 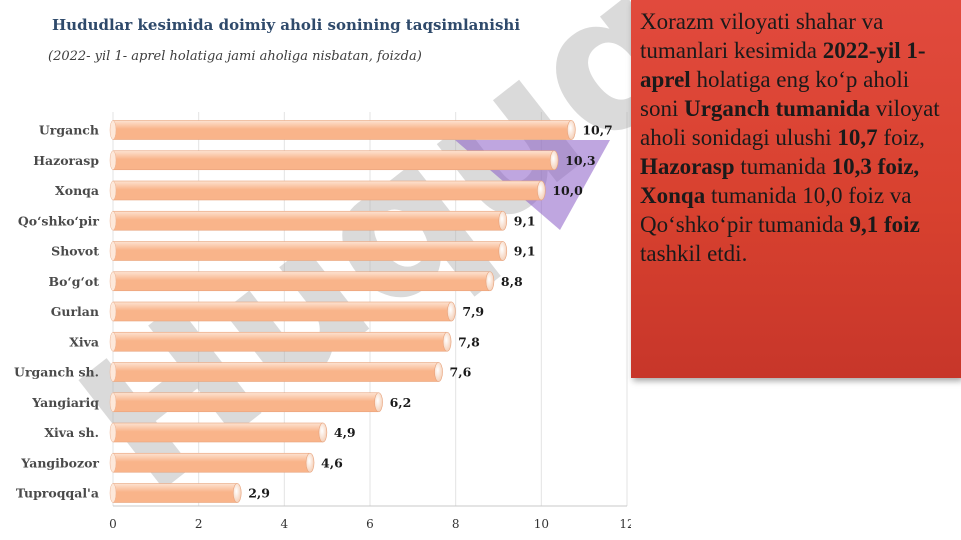 What do you see at coordinates (597, 130) in the screenshot?
I see `data-label: 10,7` at bounding box center [597, 130].